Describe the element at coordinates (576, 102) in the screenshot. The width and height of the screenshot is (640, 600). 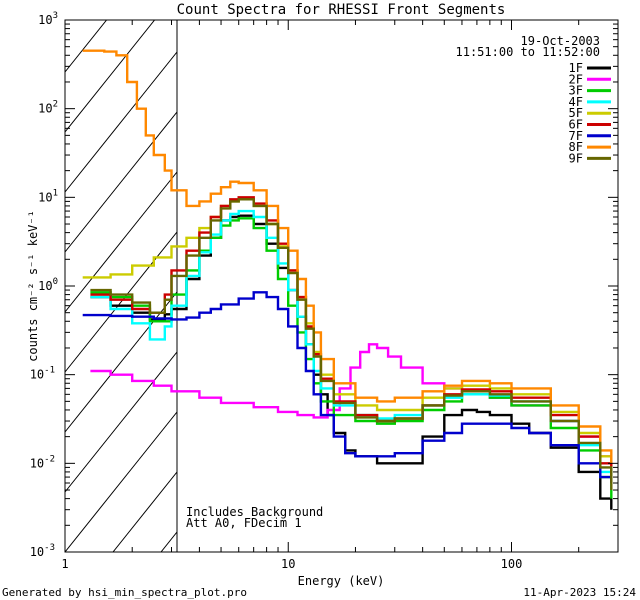
I see `legend-label-4F: 4F` at that location.